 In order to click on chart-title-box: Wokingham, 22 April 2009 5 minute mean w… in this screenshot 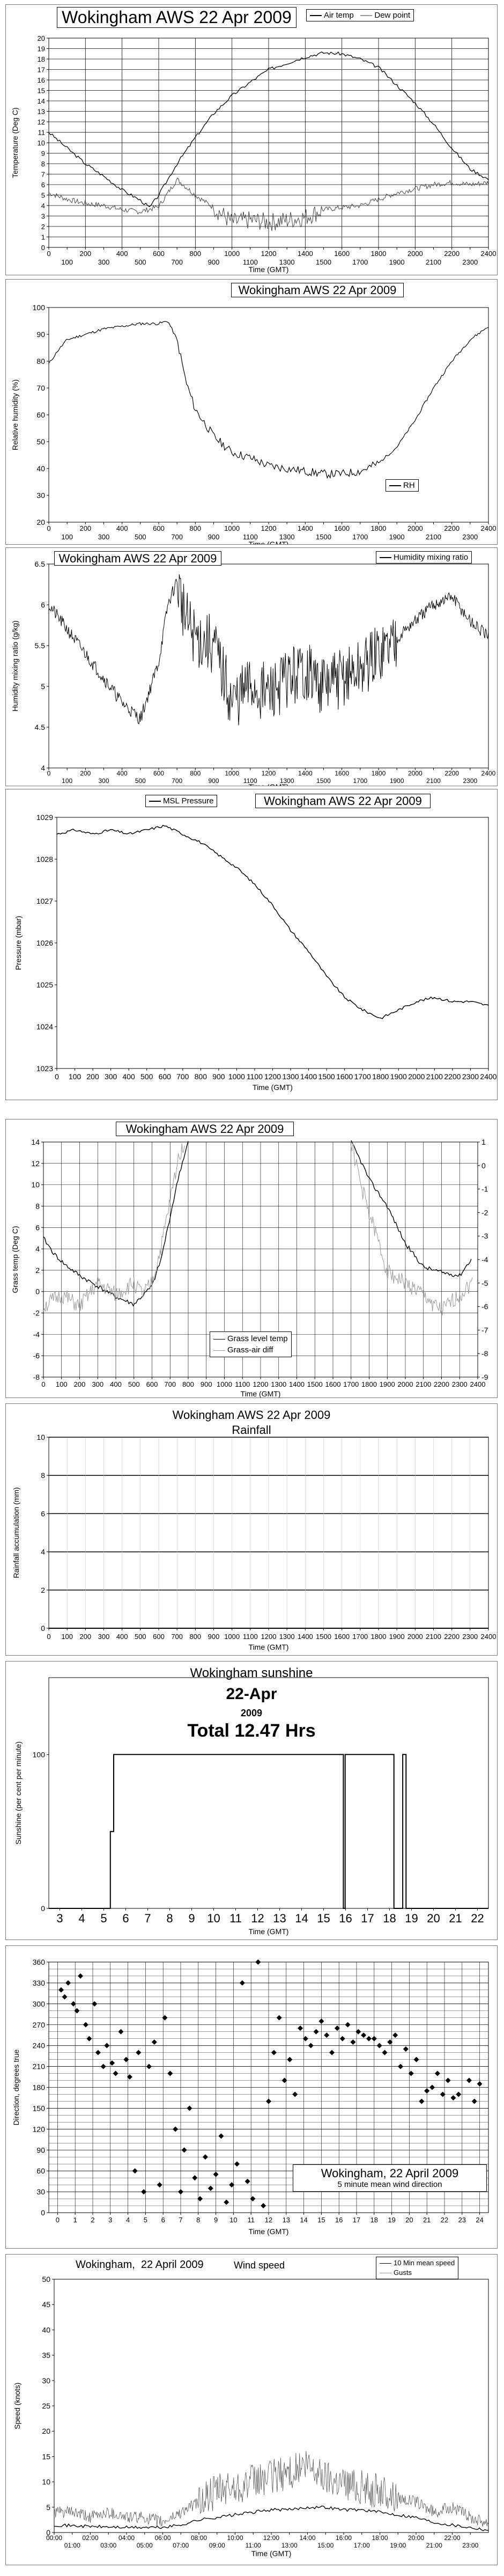, I will do `click(390, 2178)`.